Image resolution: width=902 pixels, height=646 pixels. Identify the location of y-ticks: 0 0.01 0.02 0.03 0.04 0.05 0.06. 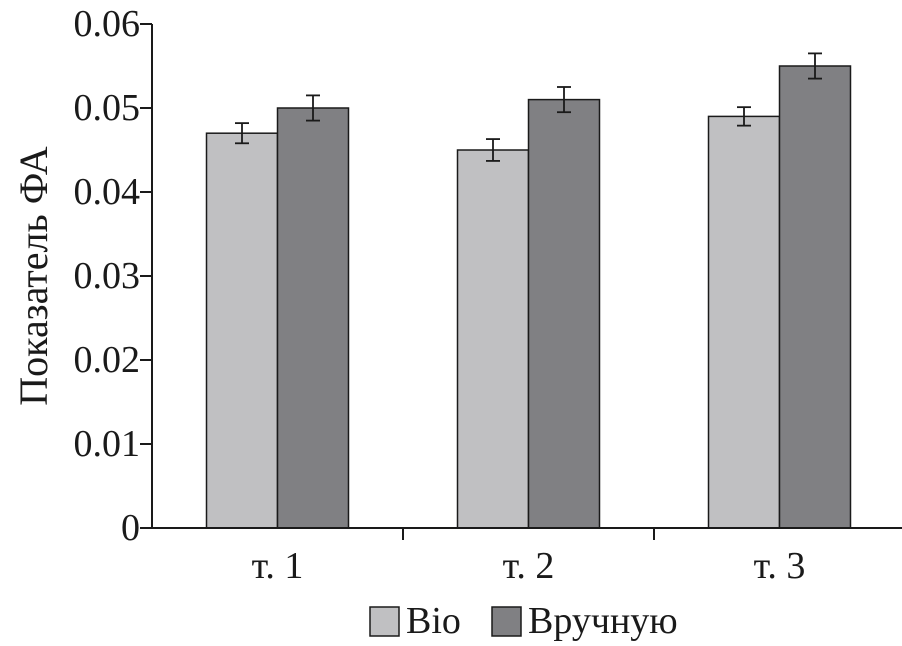
(113, 276).